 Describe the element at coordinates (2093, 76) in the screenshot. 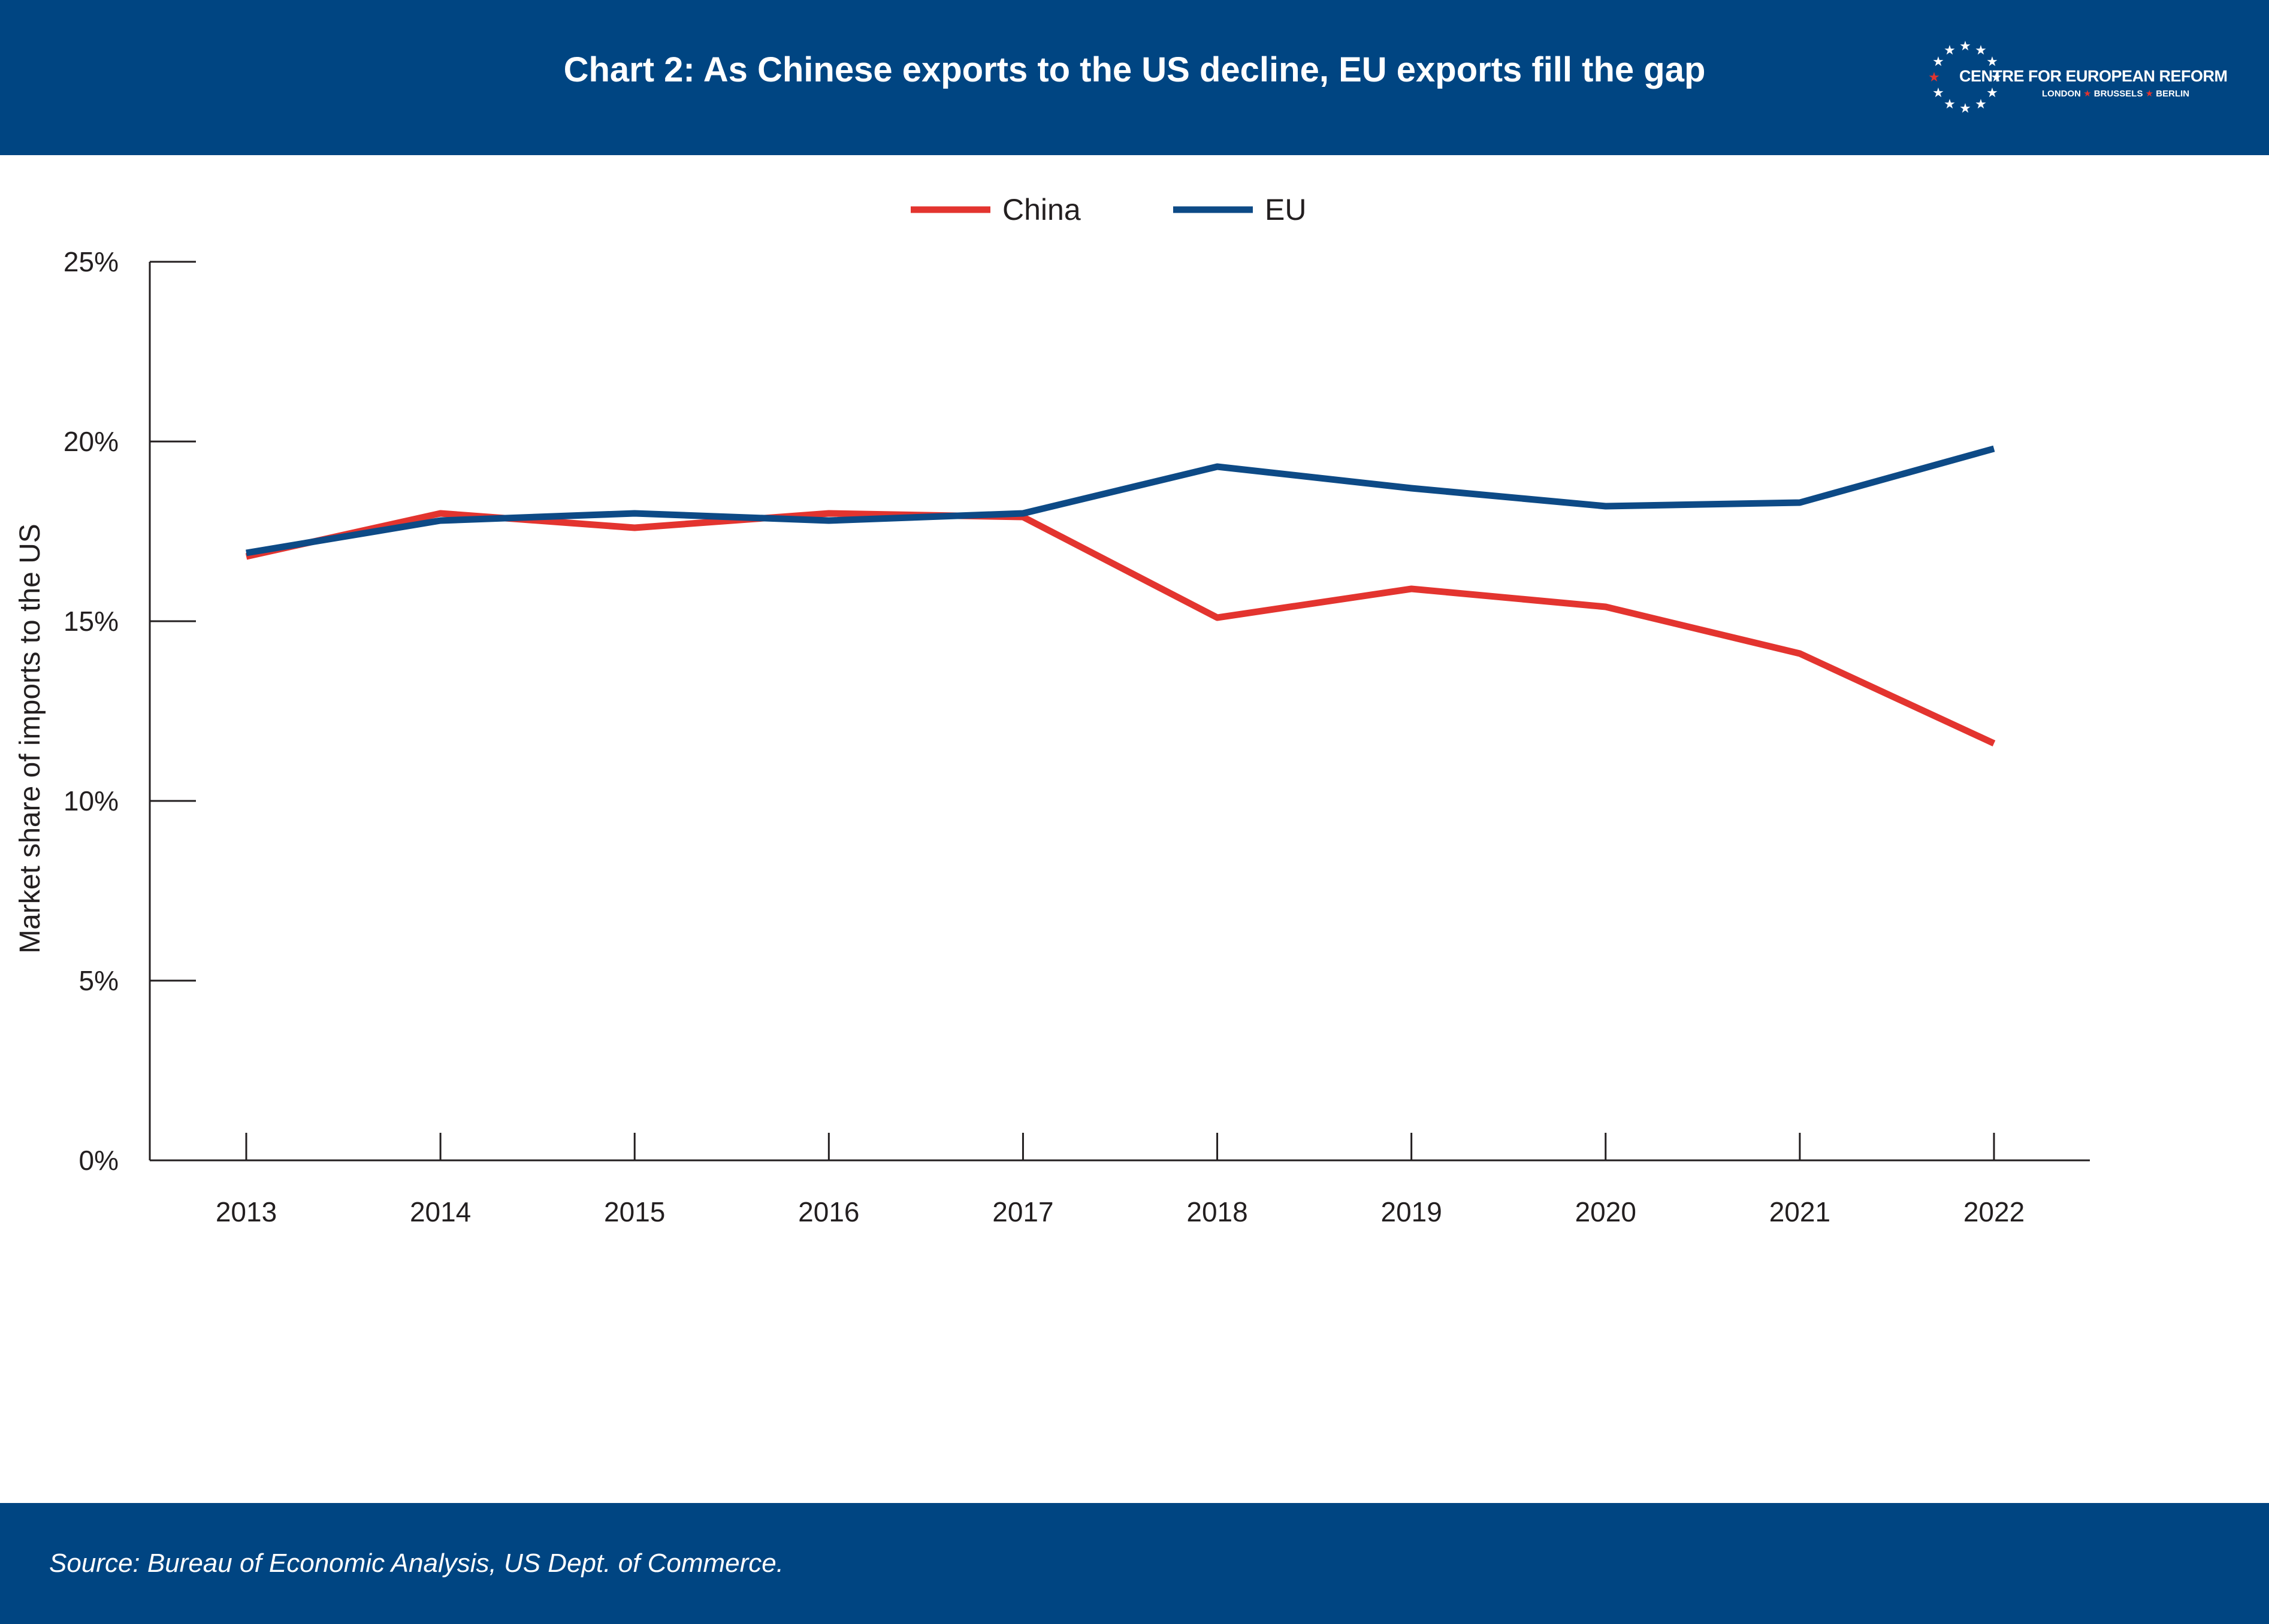

I see `logo-name: CENTRE FOR EUROPEAN REFORM` at that location.